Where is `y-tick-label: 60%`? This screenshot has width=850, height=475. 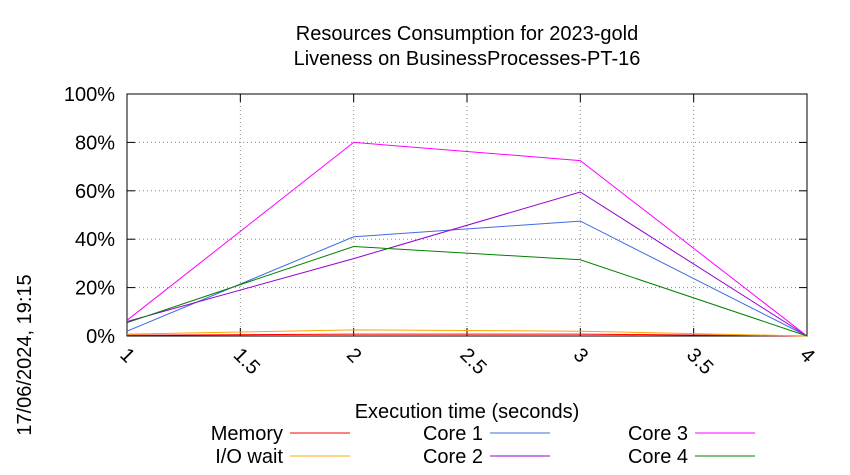
y-tick-label: 60% is located at coordinates (95, 192).